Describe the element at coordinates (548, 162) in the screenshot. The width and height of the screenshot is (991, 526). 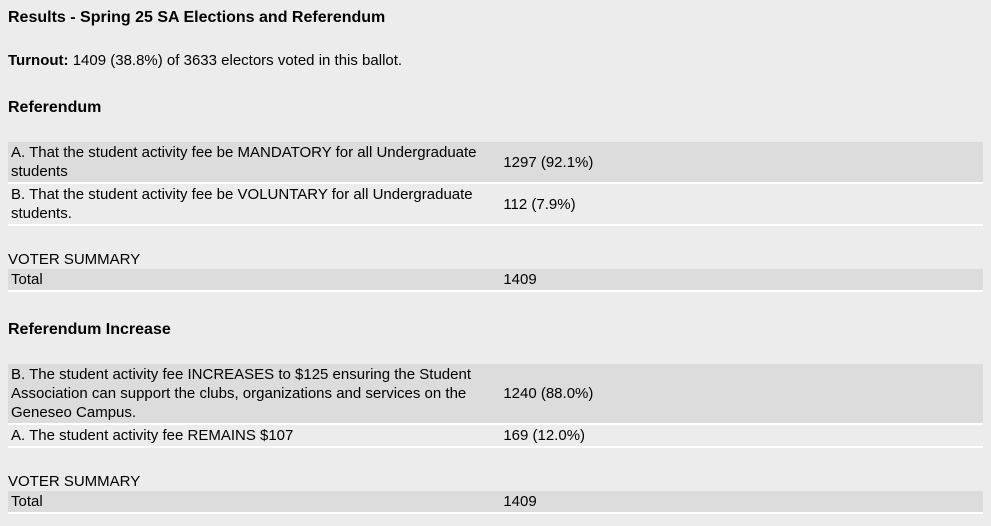
I see `vote-count: 1297 (92.1%)` at that location.